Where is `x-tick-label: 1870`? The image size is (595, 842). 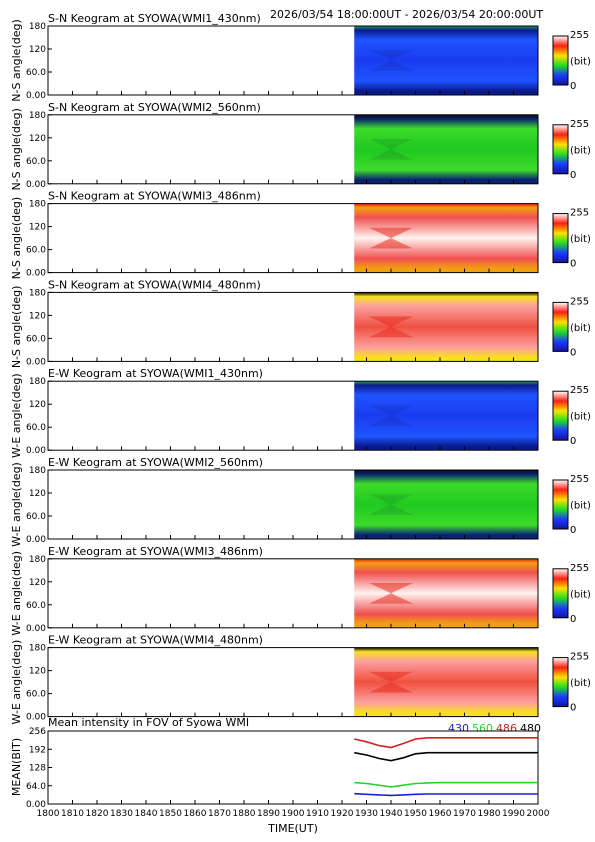 x-tick-label: 1870 is located at coordinates (219, 814).